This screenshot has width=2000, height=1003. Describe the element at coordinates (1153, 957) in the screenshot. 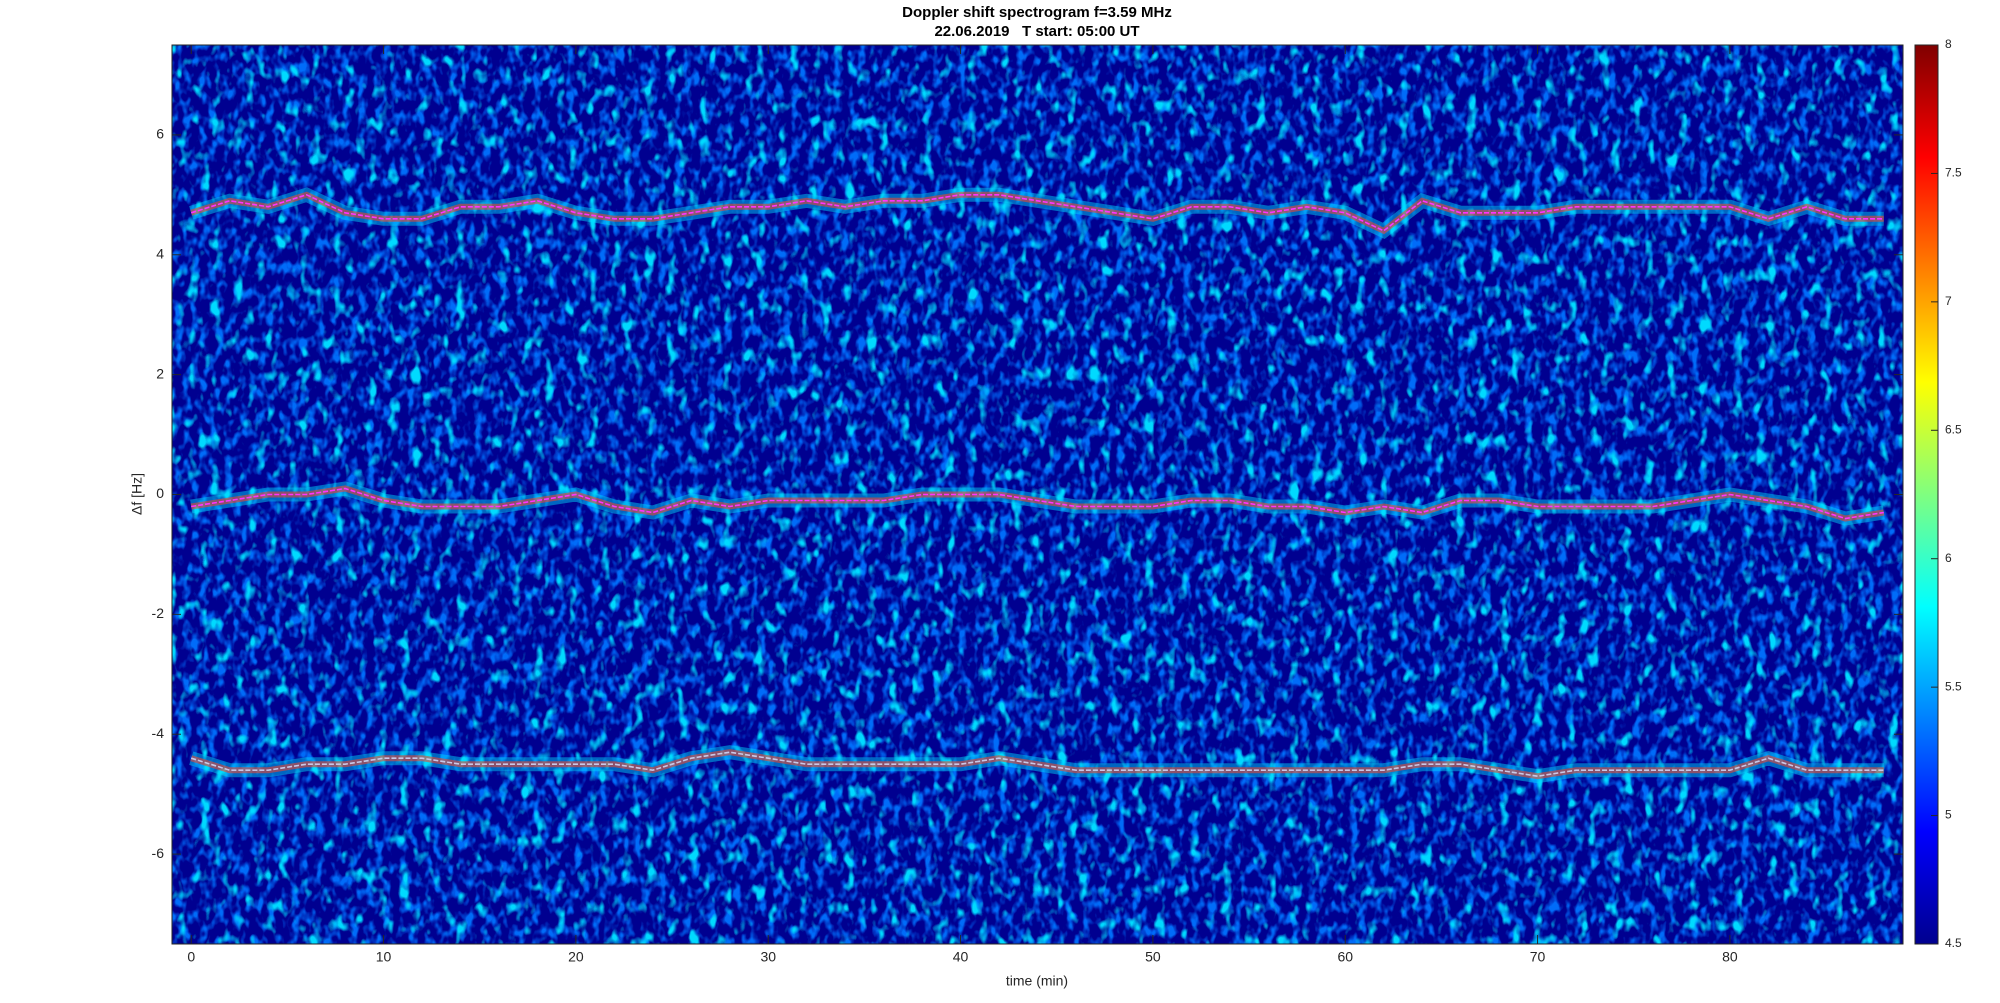

I see `x-tick-label: 50` at that location.